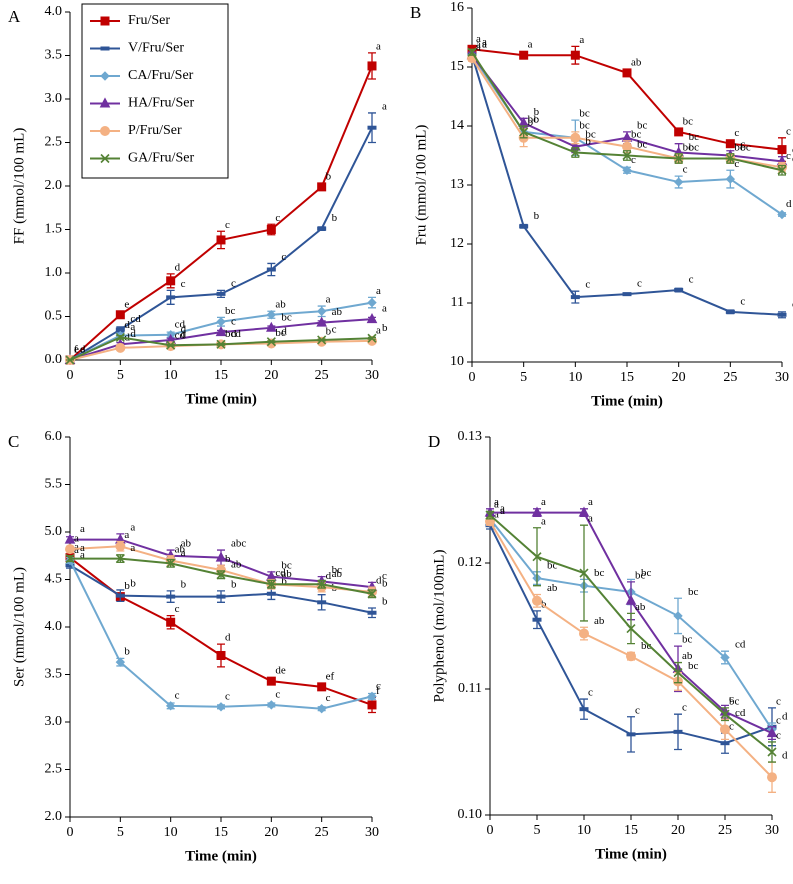 Image resolution: width=793 pixels, height=884 pixels. I want to click on y-axis-label: Fru (mmol/100 mL), so click(421, 185).